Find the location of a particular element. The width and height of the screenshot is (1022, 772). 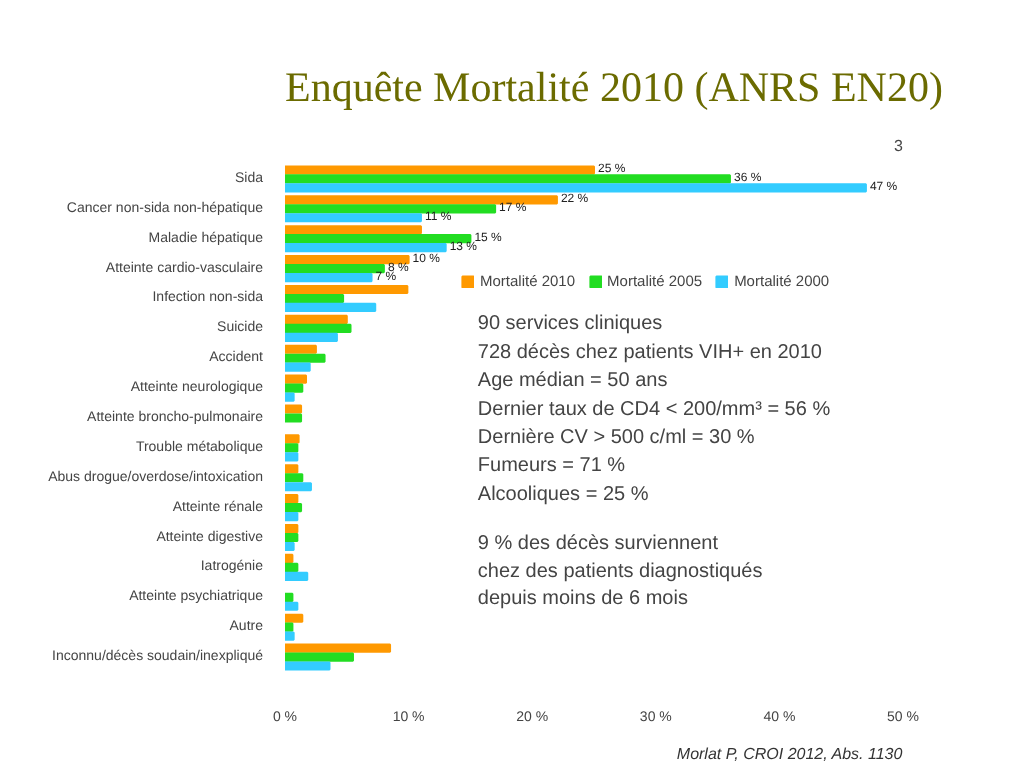

chart-title: Enquête Mortalité 2010 (ANRS EN20) is located at coordinates (614, 87).